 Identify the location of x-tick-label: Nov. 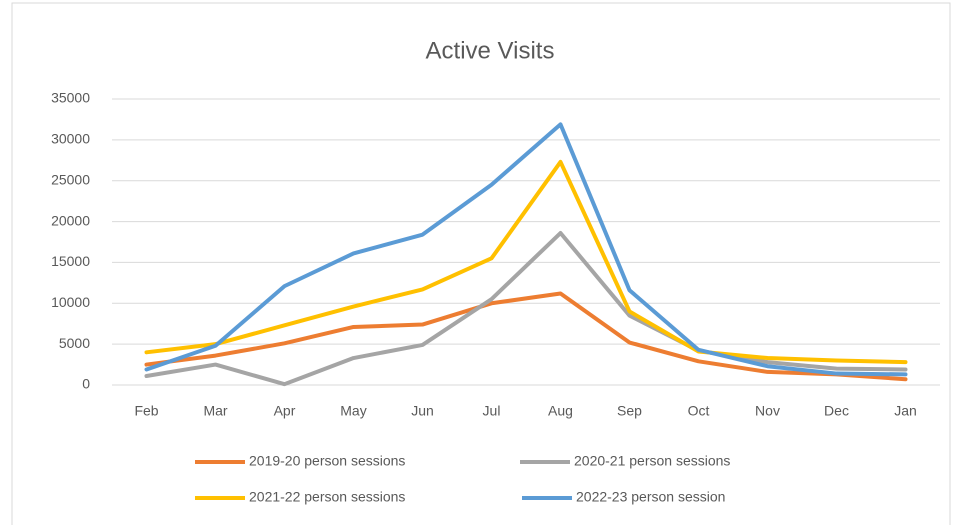
(767, 411).